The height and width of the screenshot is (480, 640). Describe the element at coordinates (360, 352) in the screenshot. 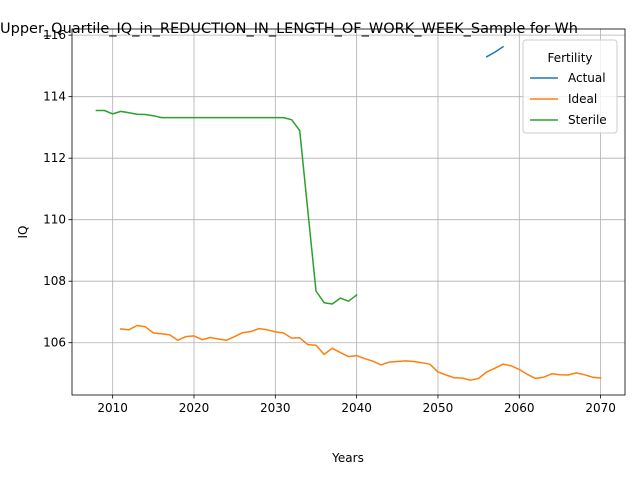

I see `series-line-ideal` at that location.